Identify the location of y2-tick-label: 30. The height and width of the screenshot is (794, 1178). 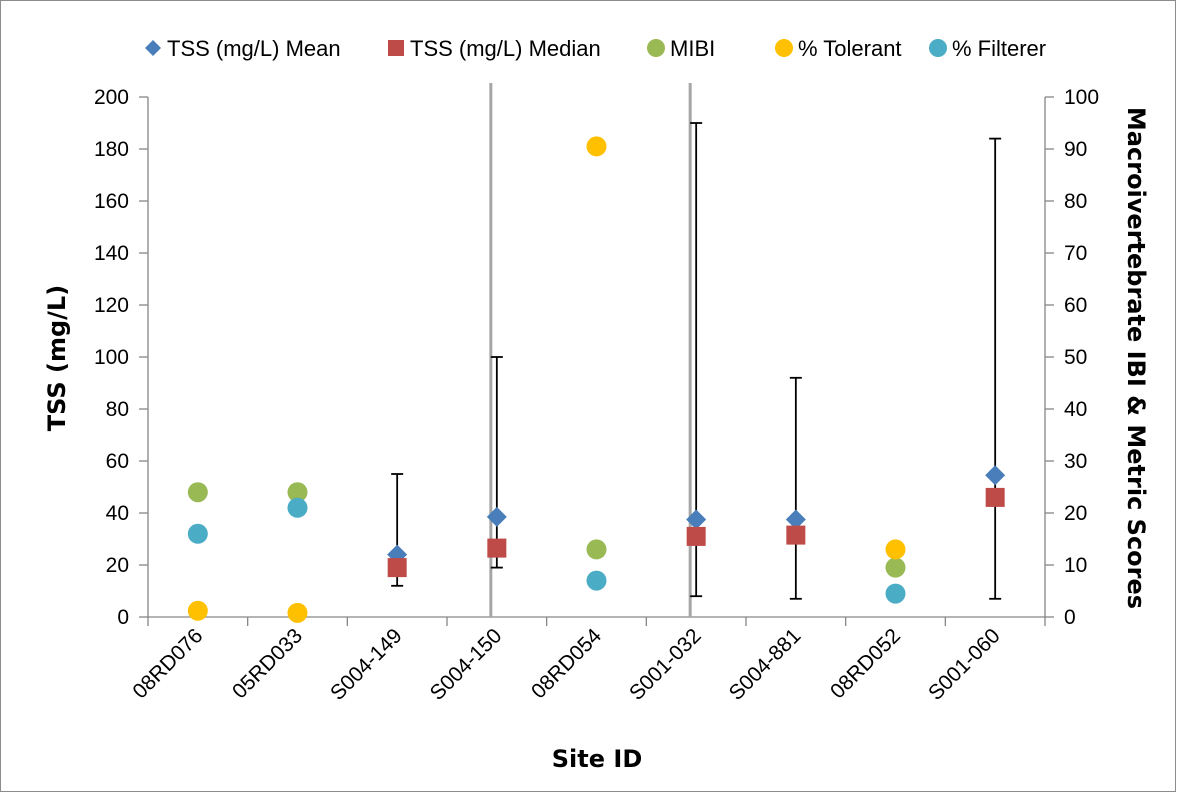
(1075, 461).